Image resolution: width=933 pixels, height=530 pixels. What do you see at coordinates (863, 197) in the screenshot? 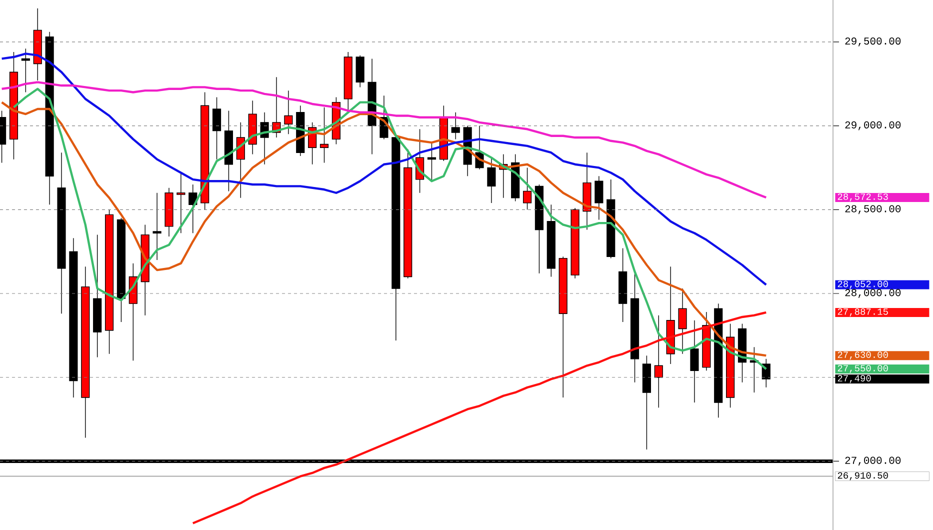
I see `text: 28,572.53` at bounding box center [863, 197].